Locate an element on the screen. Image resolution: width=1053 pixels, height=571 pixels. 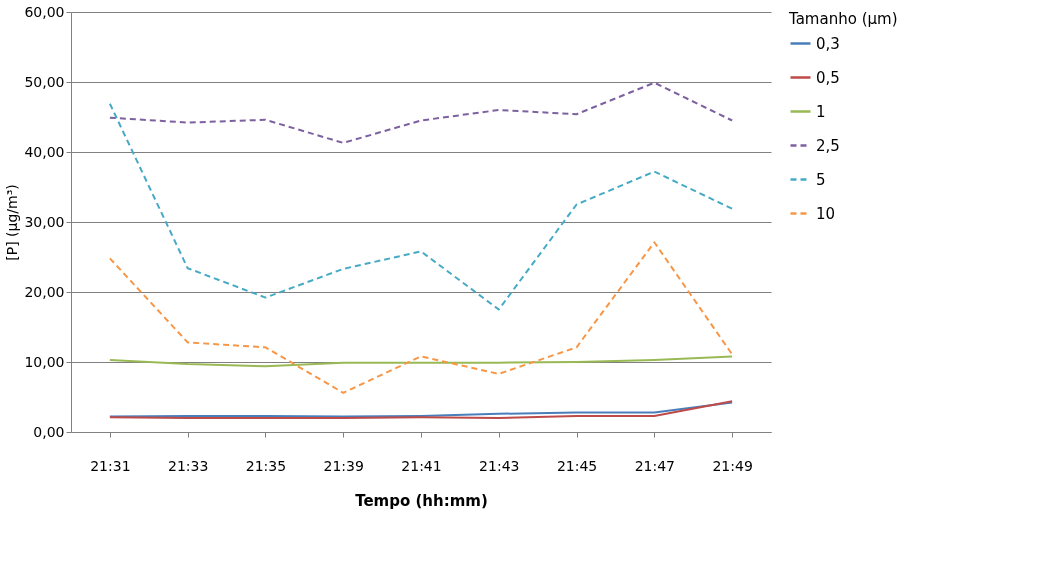
y-tick-label: 20,00 is located at coordinates (44, 291).